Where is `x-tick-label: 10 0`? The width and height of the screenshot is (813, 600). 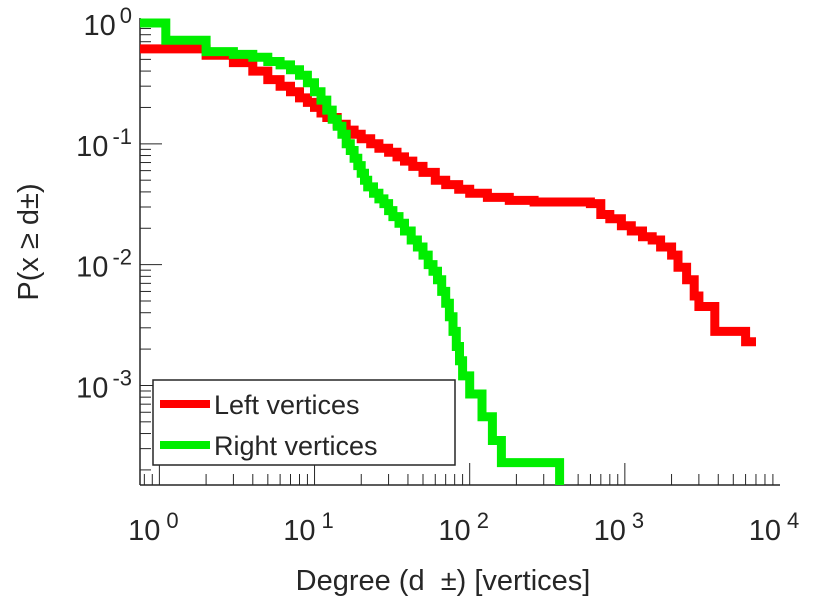 x-tick-label: 10 0 is located at coordinates (153, 527).